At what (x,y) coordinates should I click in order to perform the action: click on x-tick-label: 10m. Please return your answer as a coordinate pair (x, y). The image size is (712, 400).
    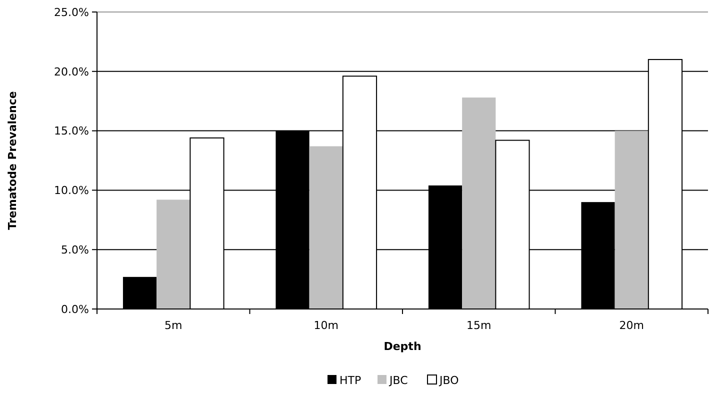
    Looking at the image, I should click on (326, 325).